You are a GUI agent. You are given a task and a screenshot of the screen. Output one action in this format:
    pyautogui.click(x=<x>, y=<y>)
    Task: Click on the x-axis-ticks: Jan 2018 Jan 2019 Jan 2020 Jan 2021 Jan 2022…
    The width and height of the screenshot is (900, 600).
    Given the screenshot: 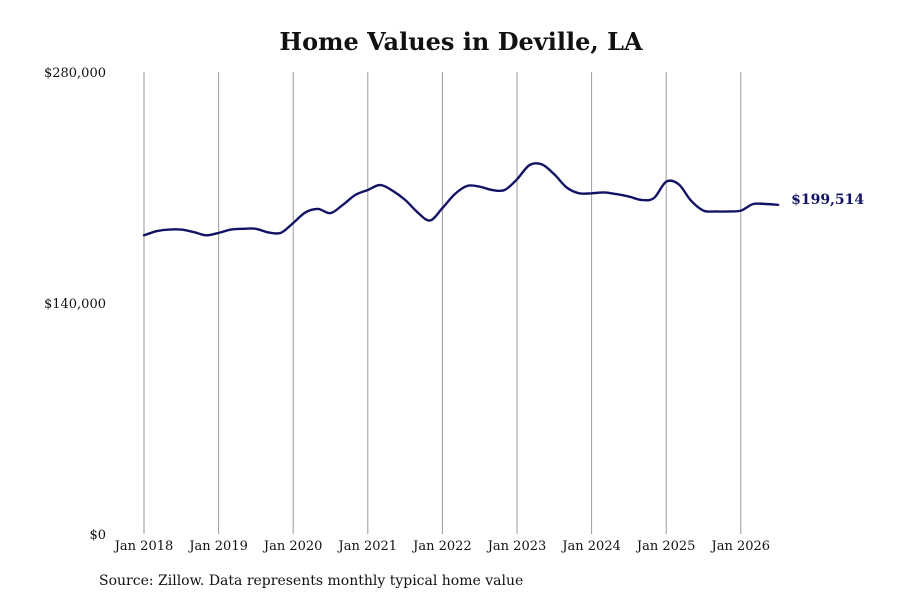 What is the action you would take?
    pyautogui.click(x=441, y=546)
    